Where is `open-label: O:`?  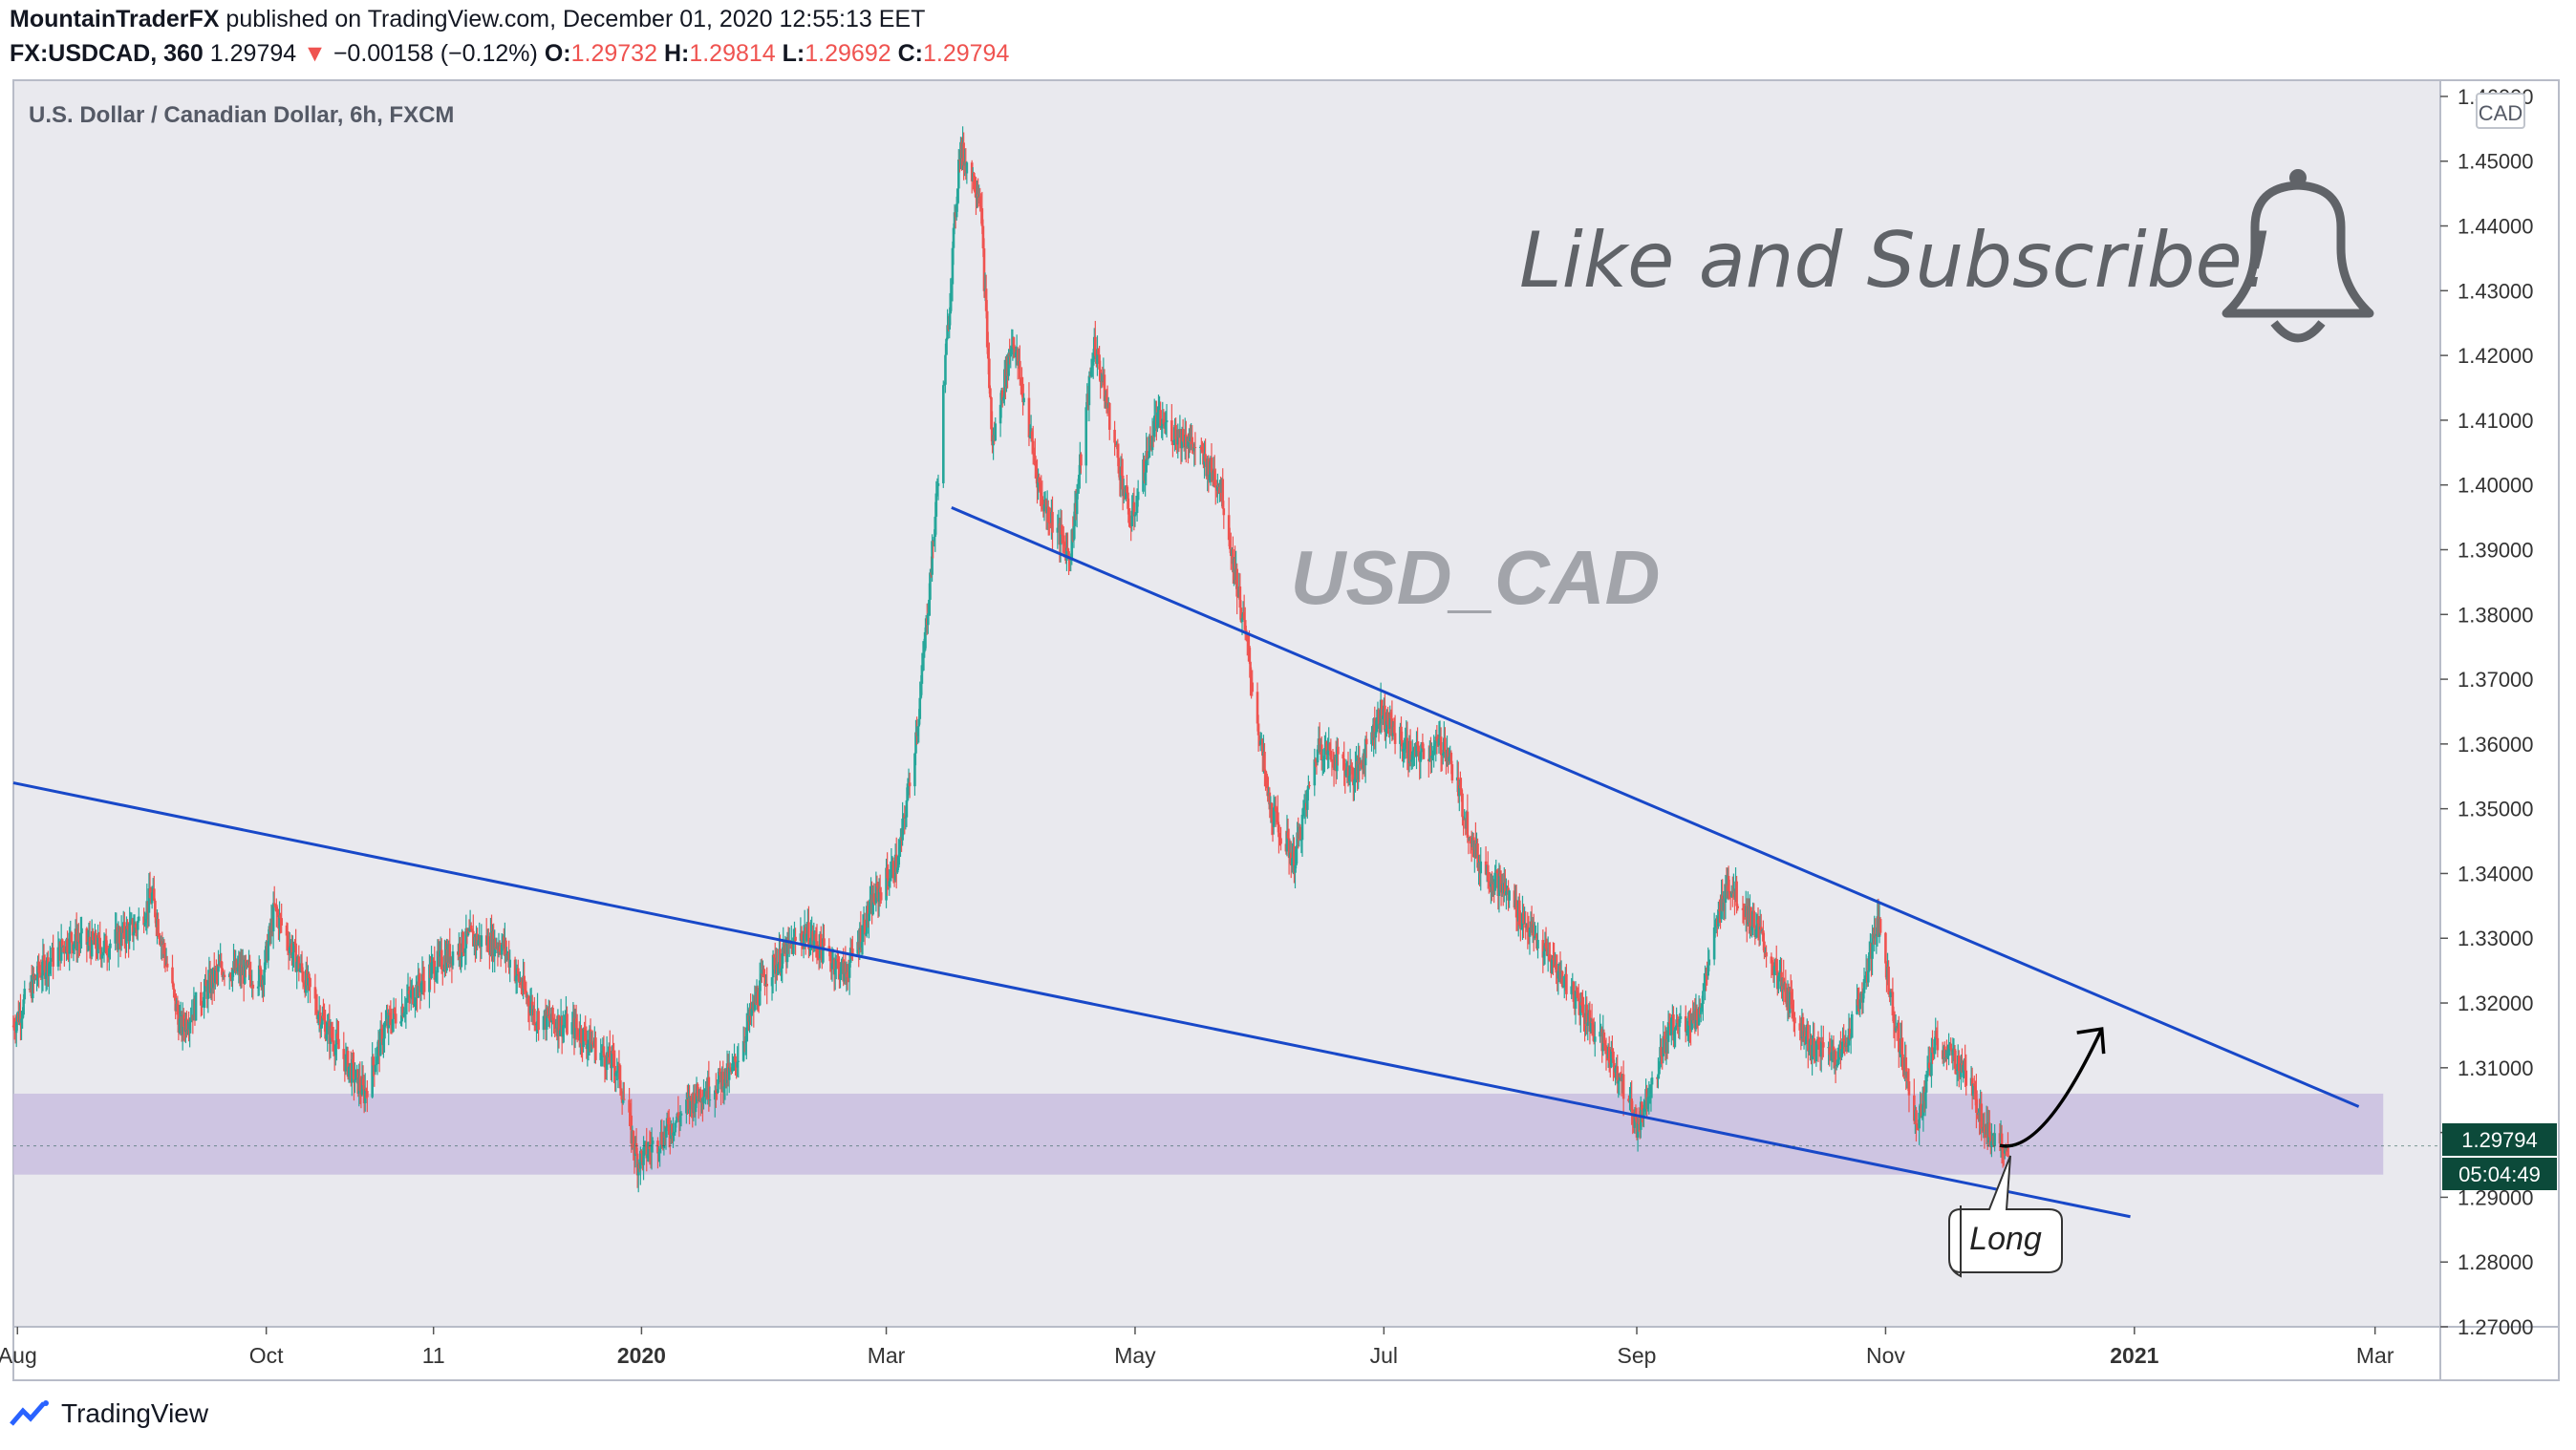 open-label: O: is located at coordinates (557, 53).